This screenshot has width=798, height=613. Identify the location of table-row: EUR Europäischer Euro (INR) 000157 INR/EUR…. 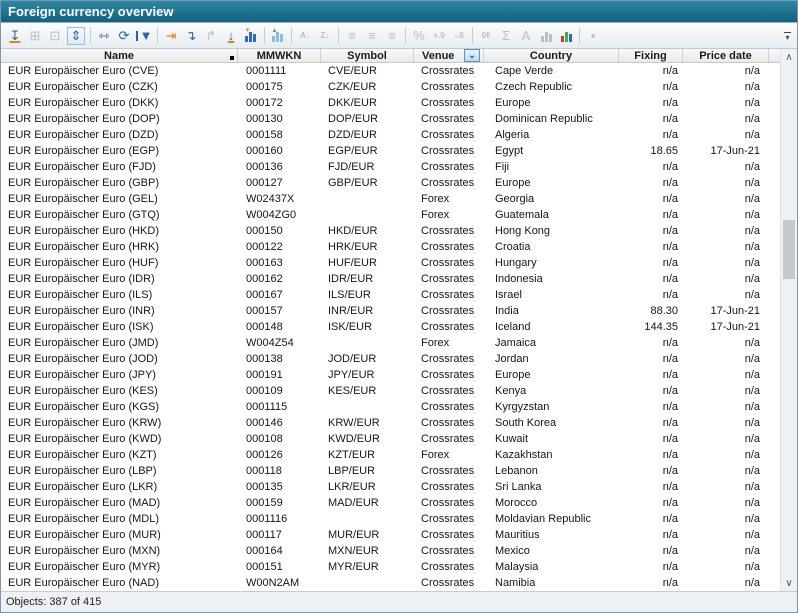
(399, 311).